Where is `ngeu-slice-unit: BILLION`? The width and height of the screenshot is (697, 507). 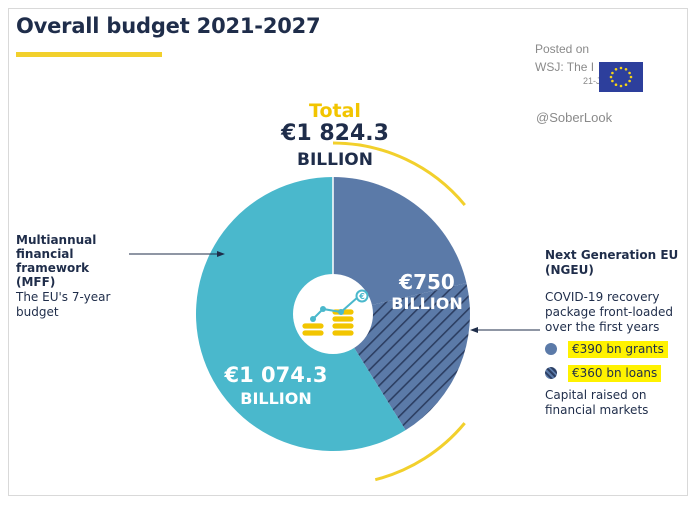 ngeu-slice-unit: BILLION is located at coordinates (427, 303).